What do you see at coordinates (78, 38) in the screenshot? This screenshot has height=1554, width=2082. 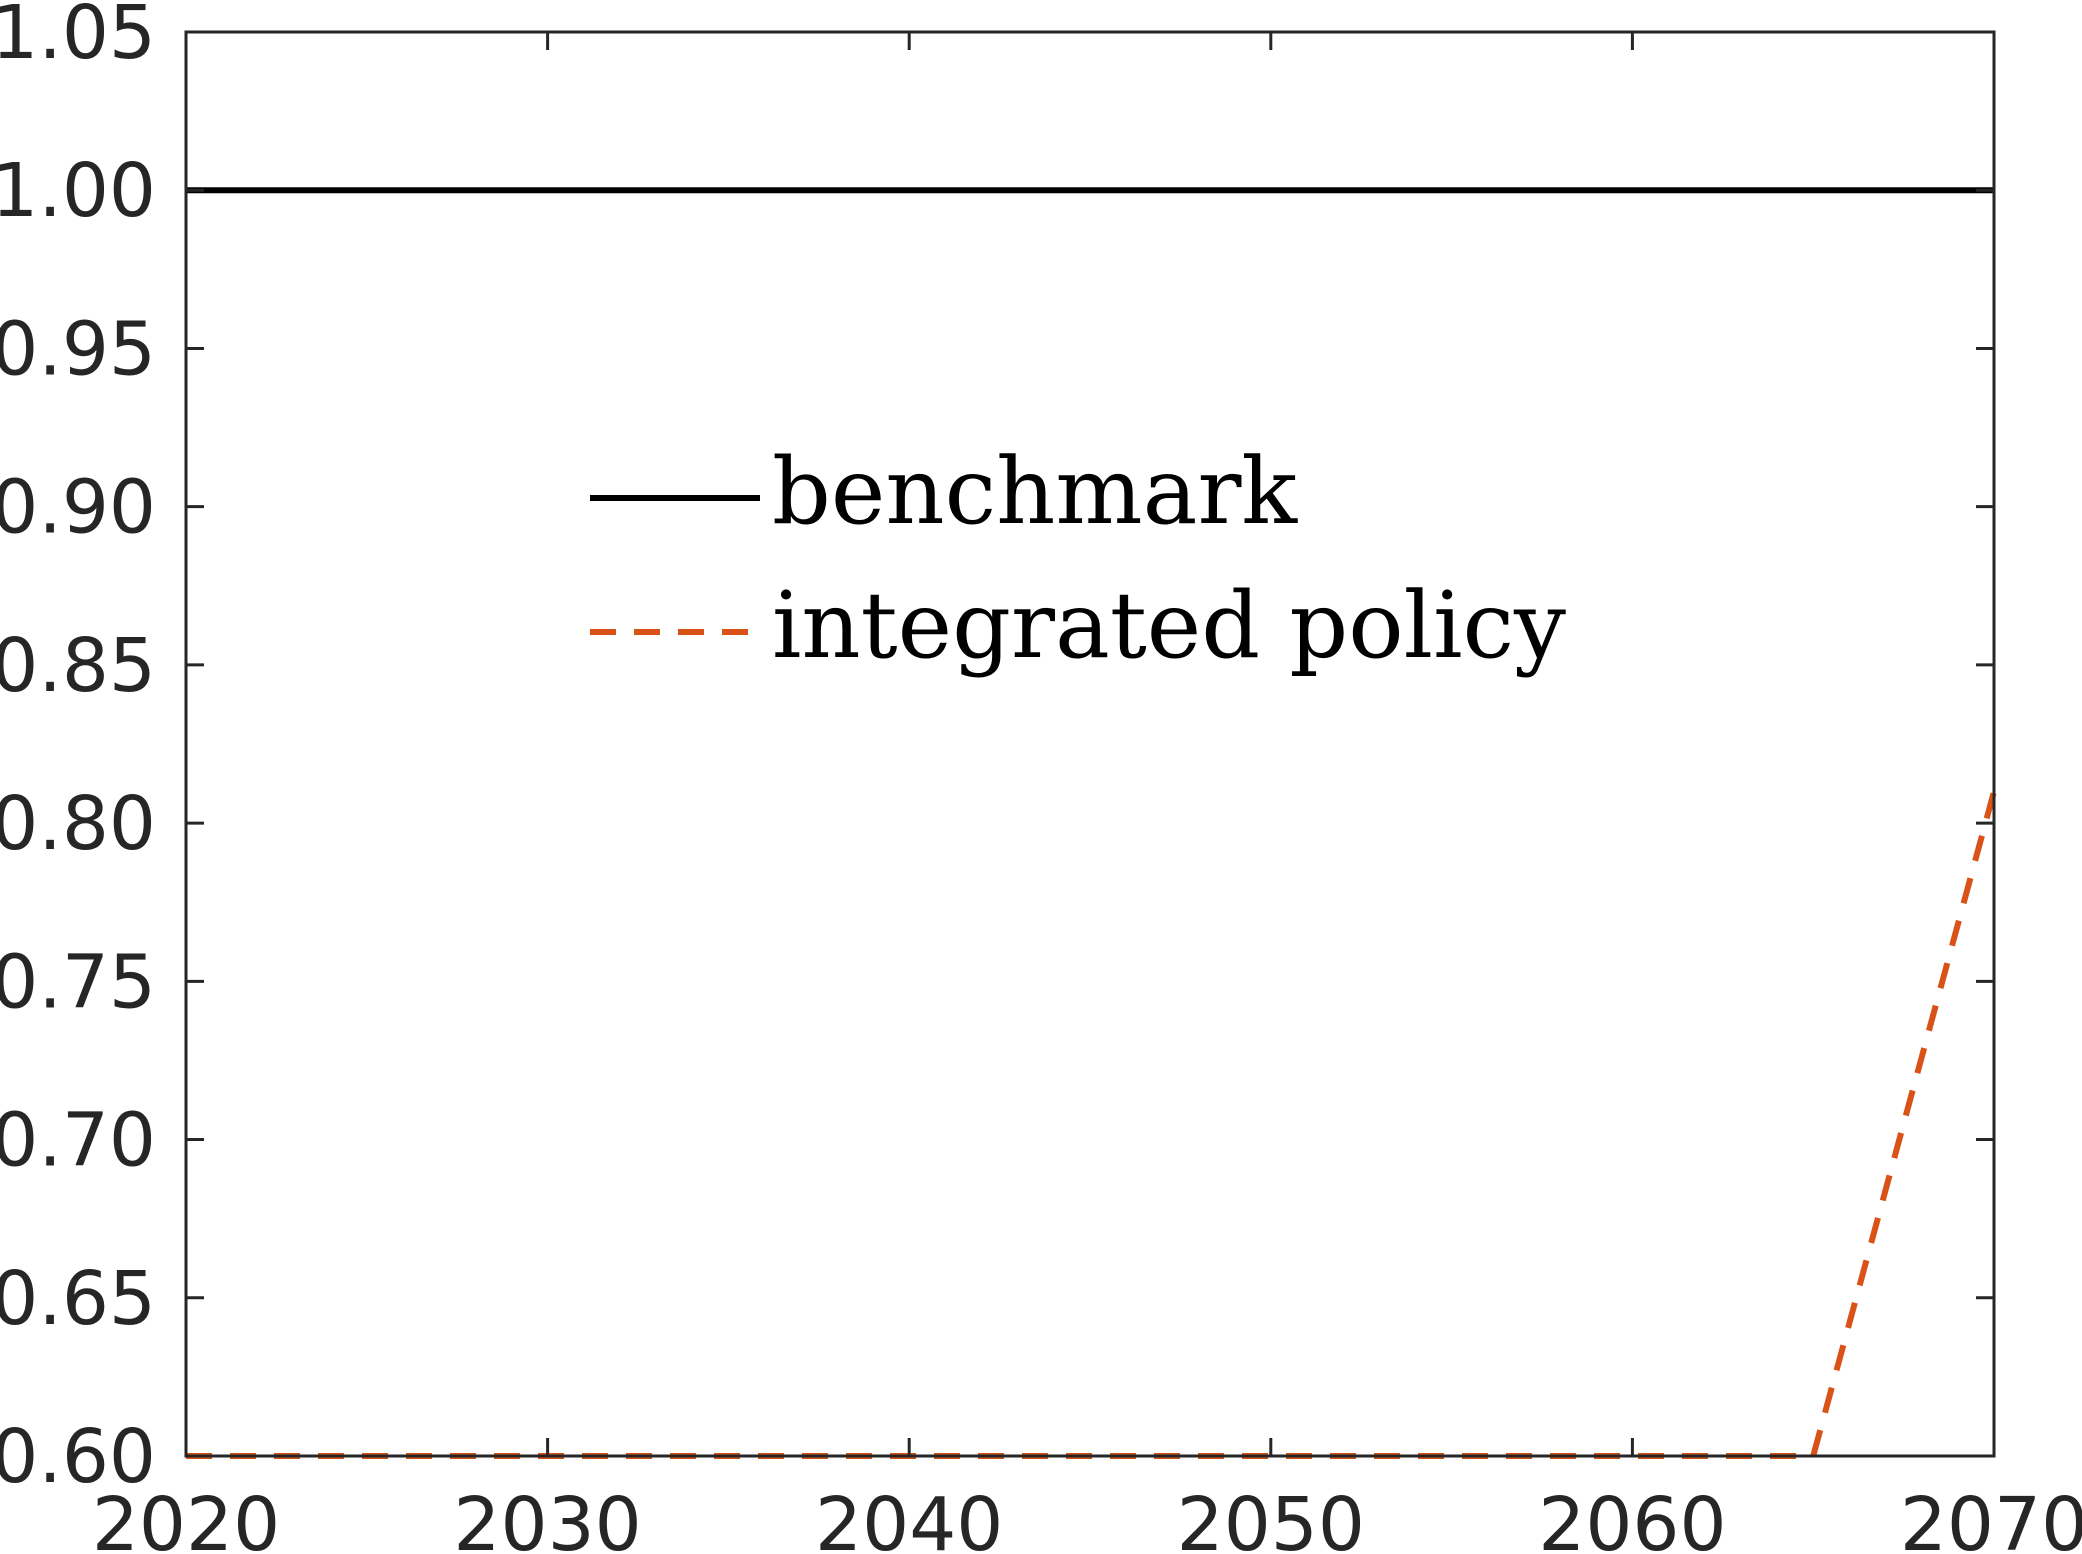 I see `y-tick-label: 1.05` at bounding box center [78, 38].